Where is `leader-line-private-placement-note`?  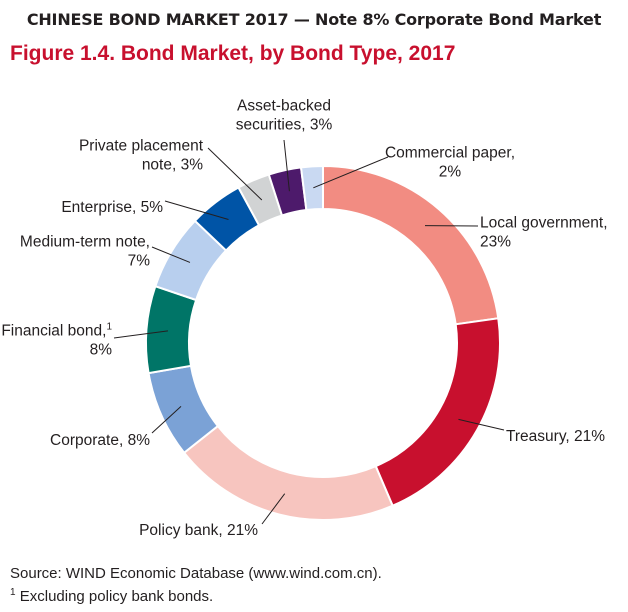
leader-line-private-placement-note is located at coordinates (235, 174).